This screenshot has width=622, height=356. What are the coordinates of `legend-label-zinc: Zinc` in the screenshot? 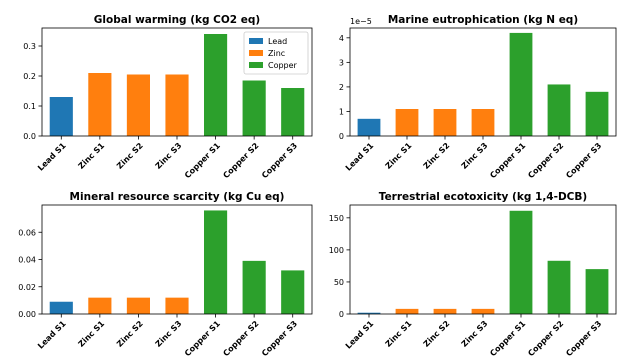 It's located at (276, 53).